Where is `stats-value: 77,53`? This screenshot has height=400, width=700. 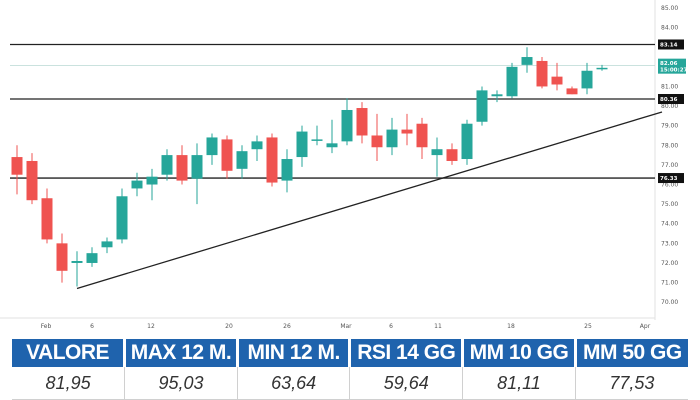
stats-value: 77,53 is located at coordinates (631, 383).